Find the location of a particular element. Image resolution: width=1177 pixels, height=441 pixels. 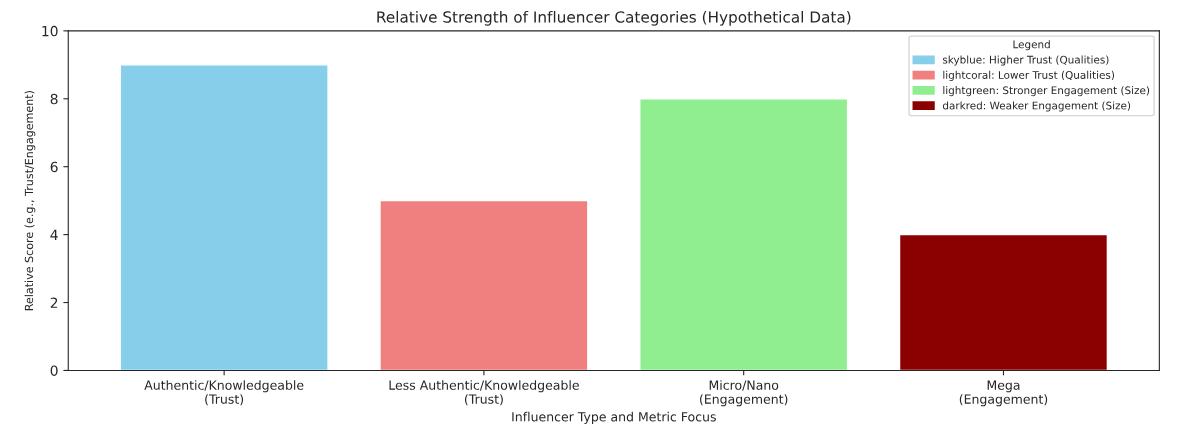

x-axis-title: Influencer Type and Metric Focus is located at coordinates (614, 417).